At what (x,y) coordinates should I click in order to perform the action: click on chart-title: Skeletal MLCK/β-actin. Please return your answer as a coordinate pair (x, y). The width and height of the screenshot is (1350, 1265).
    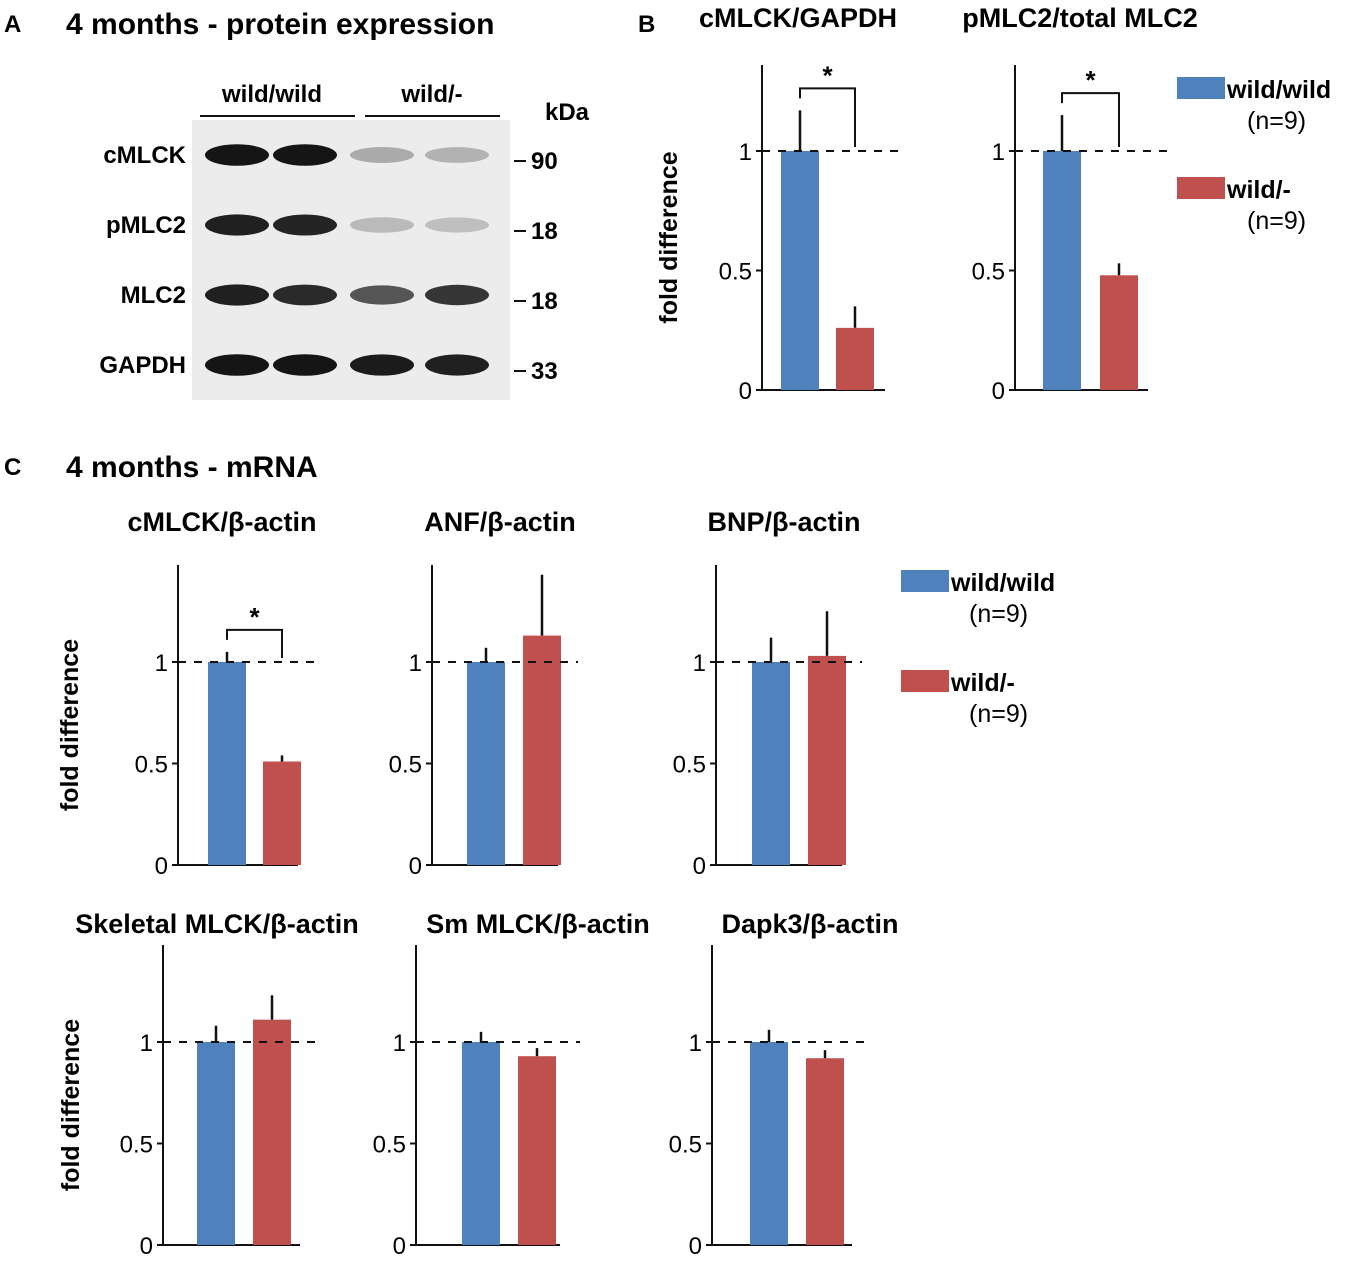
    Looking at the image, I should click on (217, 924).